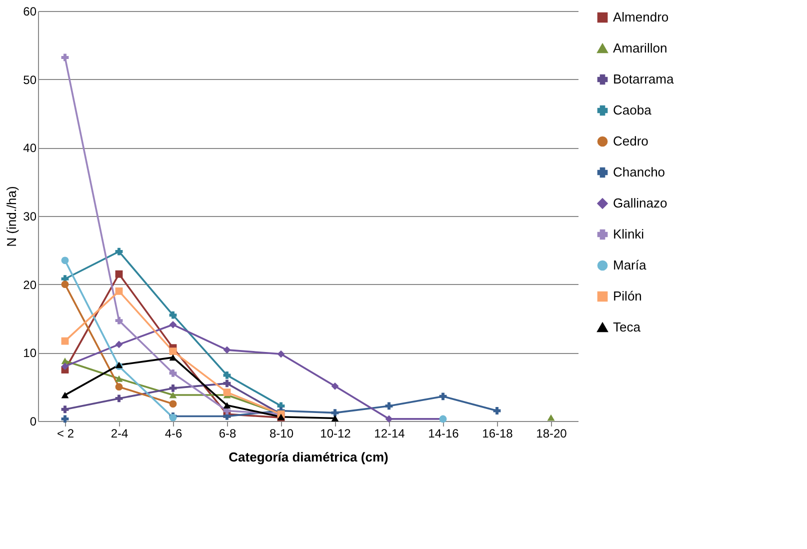 The image size is (807, 549). Describe the element at coordinates (627, 296) in the screenshot. I see `legend-label: Pilón` at that location.